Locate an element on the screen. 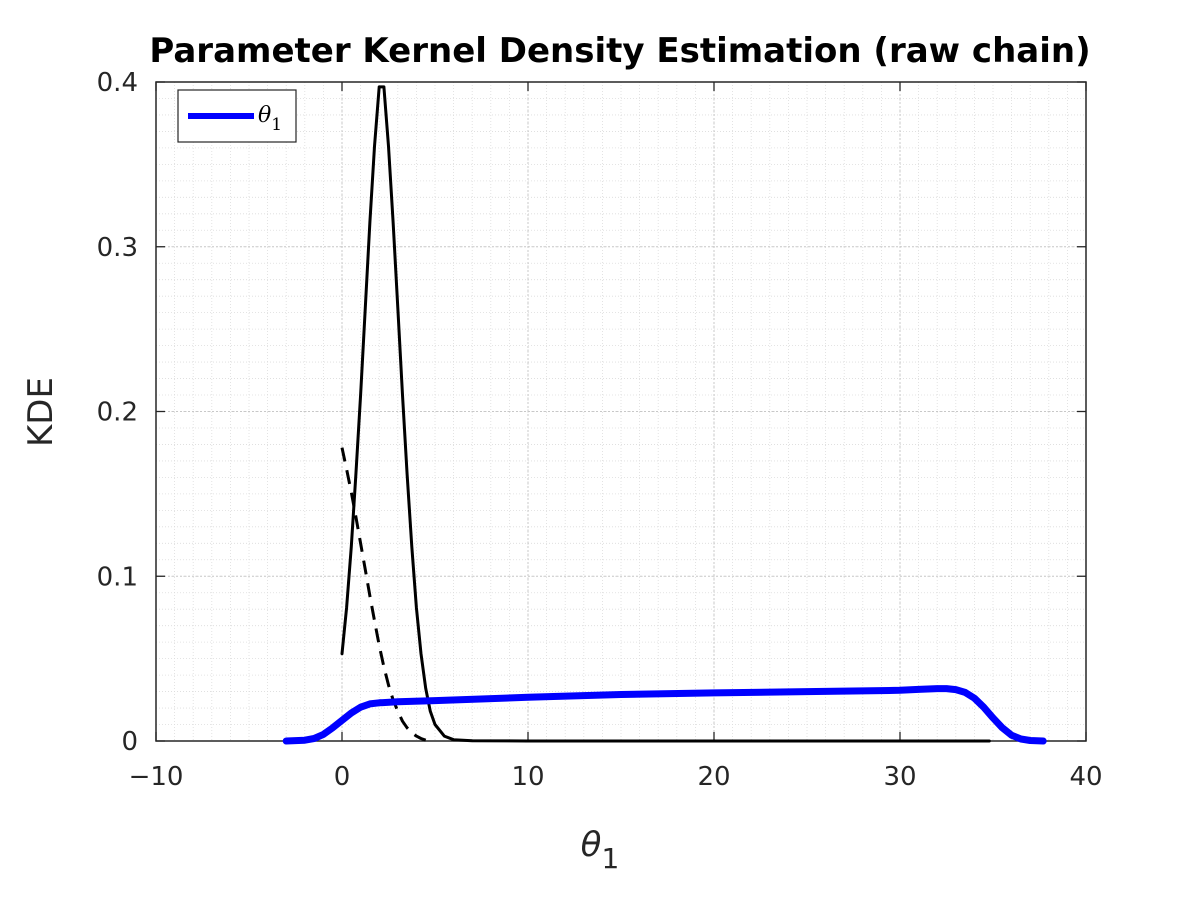 The width and height of the screenshot is (1200, 900). x-tick-label: 10 is located at coordinates (527, 777).